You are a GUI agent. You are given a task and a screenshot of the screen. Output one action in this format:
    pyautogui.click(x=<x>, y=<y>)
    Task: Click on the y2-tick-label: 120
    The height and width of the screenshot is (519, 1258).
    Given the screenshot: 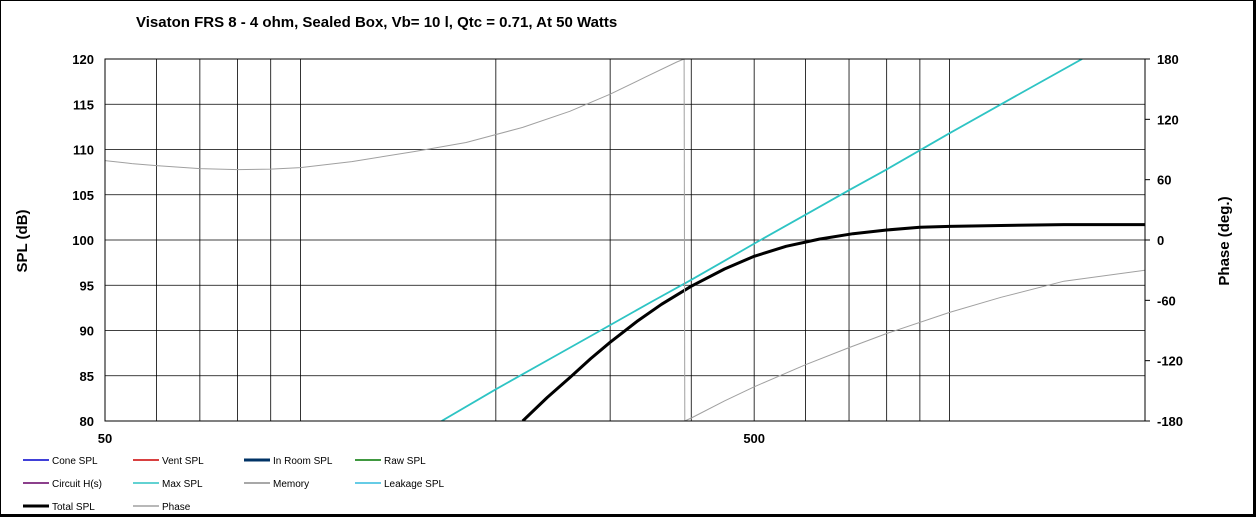 What is the action you would take?
    pyautogui.click(x=1168, y=119)
    